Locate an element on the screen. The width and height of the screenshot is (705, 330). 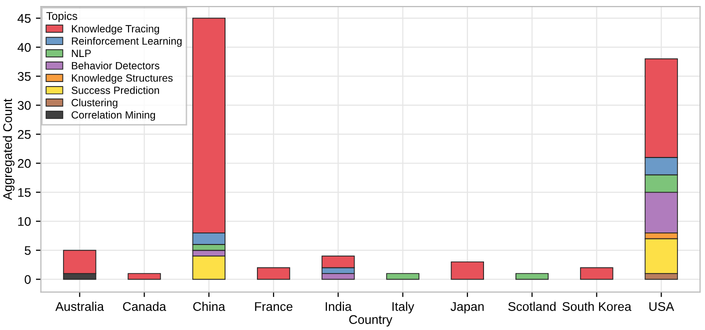
legend-label: Success Prediction is located at coordinates (116, 90).